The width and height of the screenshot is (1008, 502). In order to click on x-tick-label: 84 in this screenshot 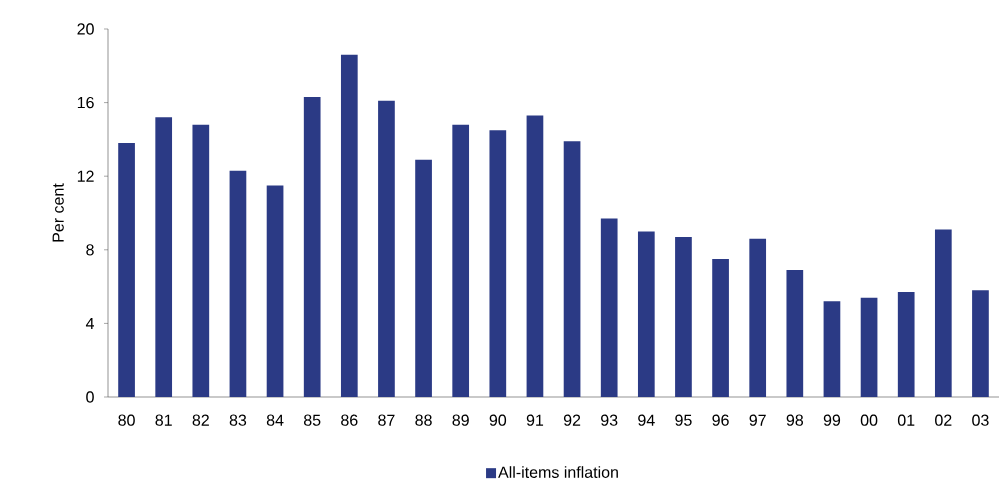, I will do `click(275, 420)`.